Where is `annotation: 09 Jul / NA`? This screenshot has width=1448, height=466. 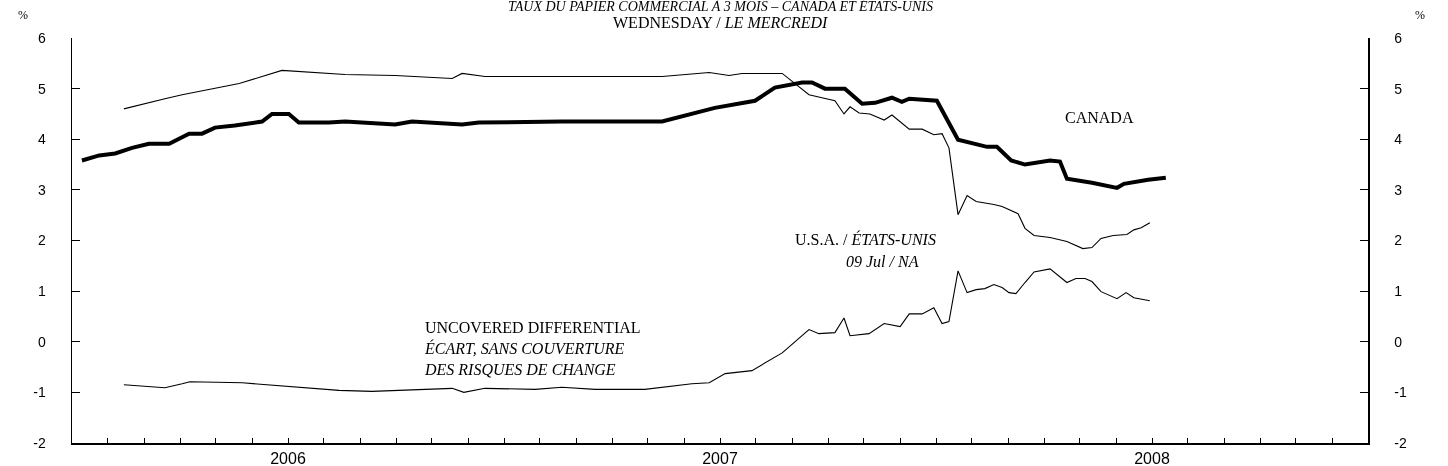 annotation: 09 Jul / NA is located at coordinates (882, 261).